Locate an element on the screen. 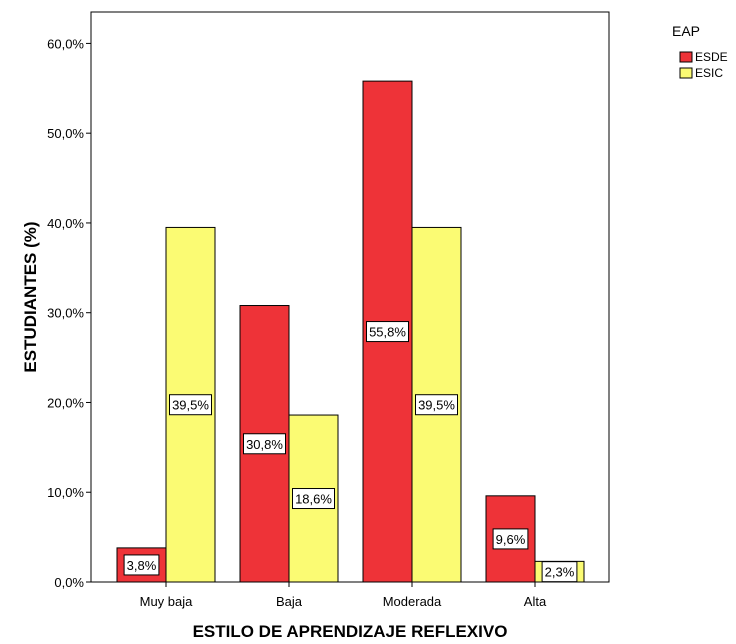 This screenshot has width=736, height=644. legend-label-esde: ESDE is located at coordinates (711, 57).